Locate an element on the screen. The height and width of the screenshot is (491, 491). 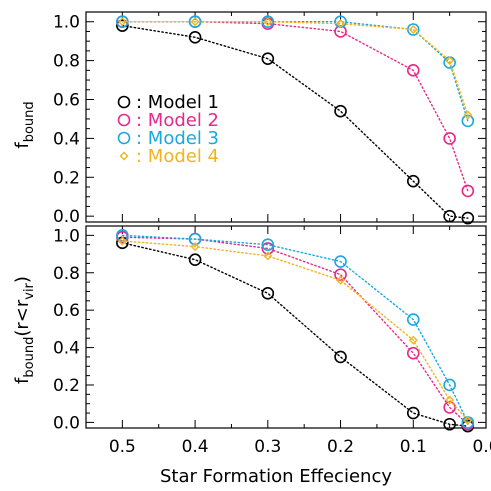
top-ylabel-sub: bound is located at coordinates (29, 121).